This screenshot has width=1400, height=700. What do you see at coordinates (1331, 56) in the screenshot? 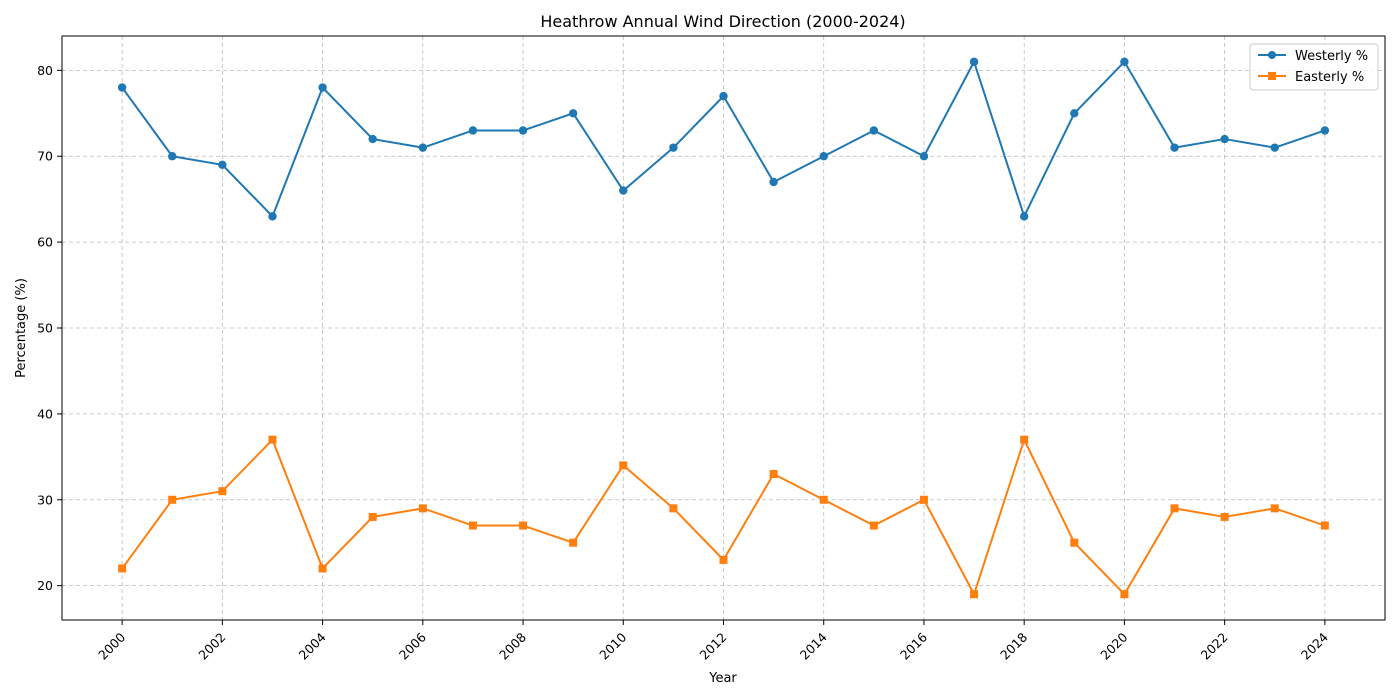
I see `legend-label-westerly: Westerly %` at bounding box center [1331, 56].